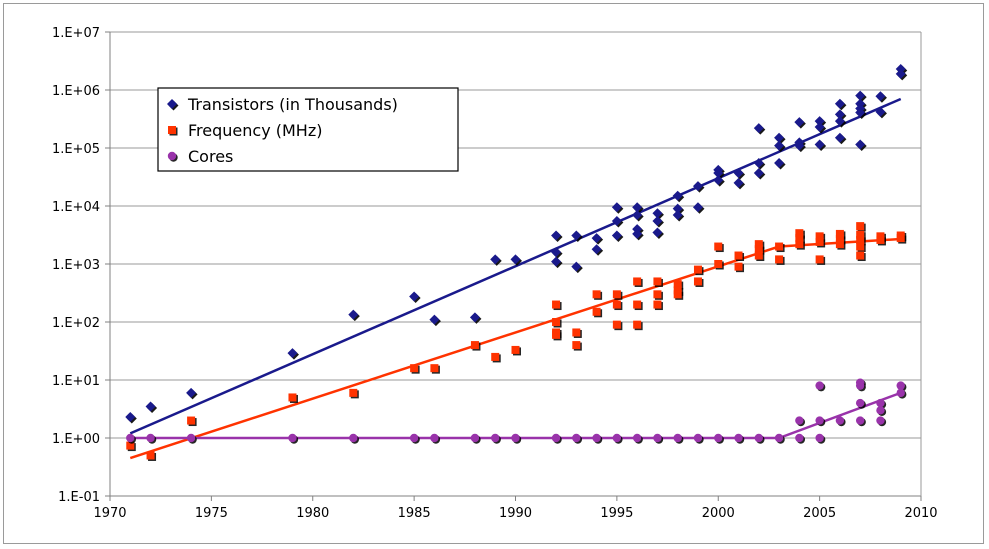 This screenshot has height=549, width=989. I want to click on legend-marker-square, so click(172, 130).